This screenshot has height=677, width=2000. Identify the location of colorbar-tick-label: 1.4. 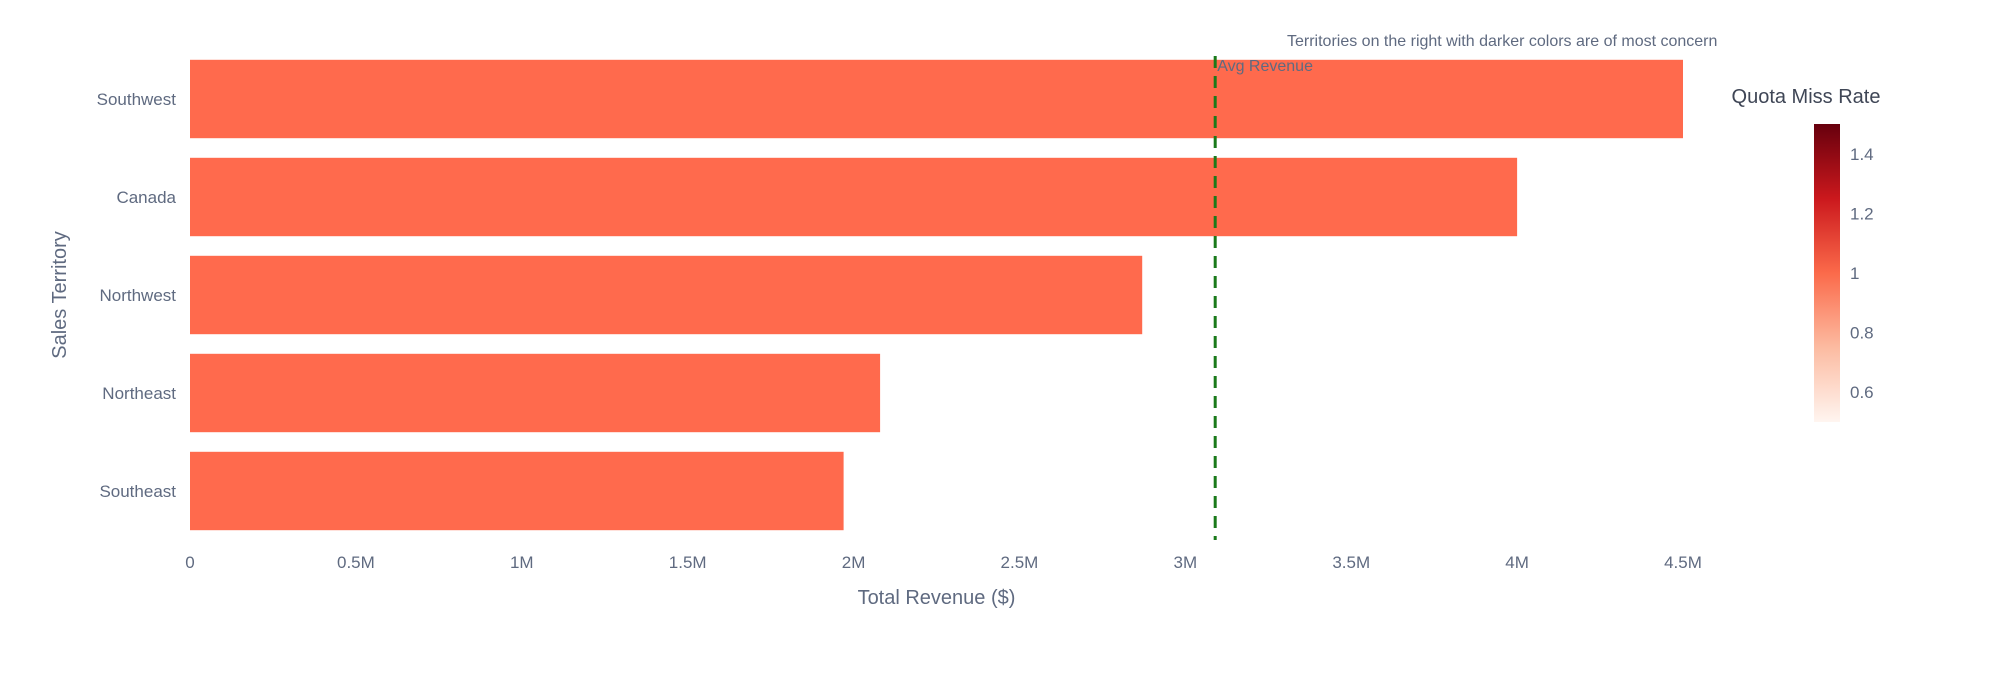
(1862, 154).